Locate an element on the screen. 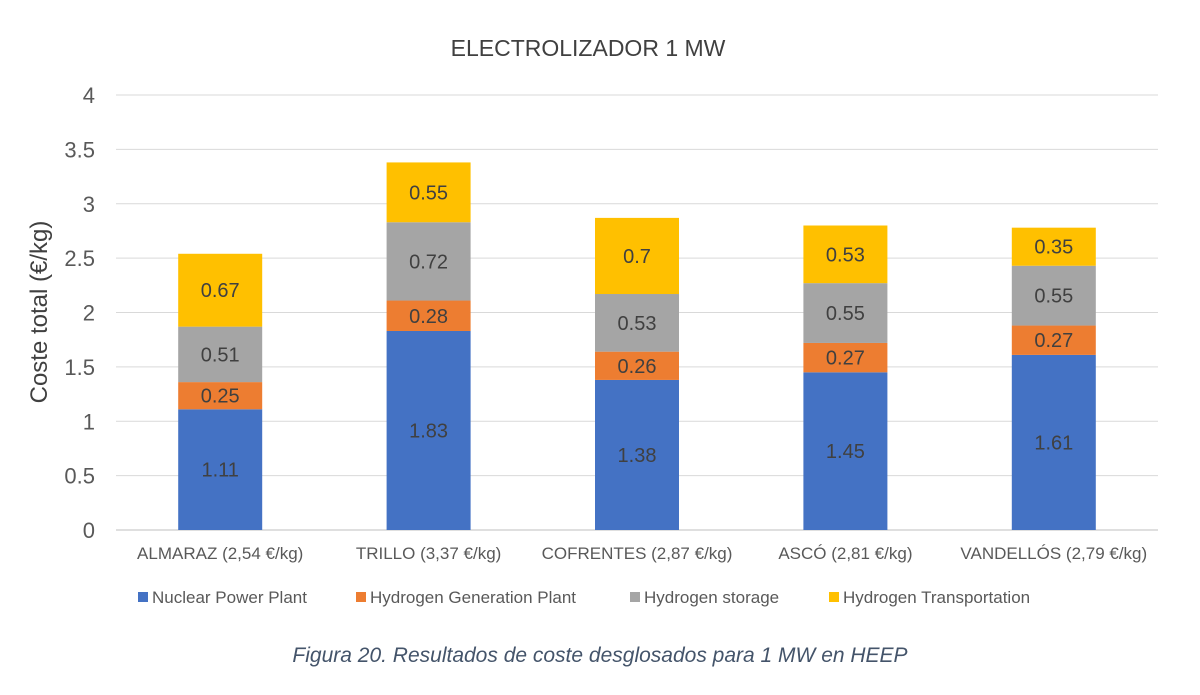  data-label: 1.45 is located at coordinates (845, 452).